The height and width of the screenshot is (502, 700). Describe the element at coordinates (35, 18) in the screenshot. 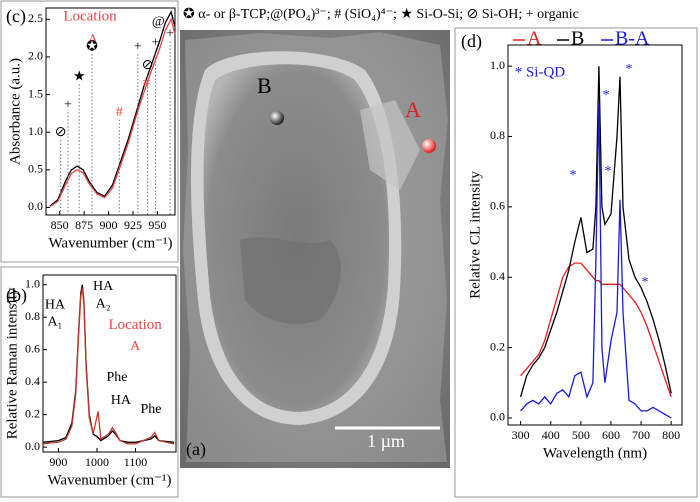

I see `y-tick-label: 2.5` at that location.